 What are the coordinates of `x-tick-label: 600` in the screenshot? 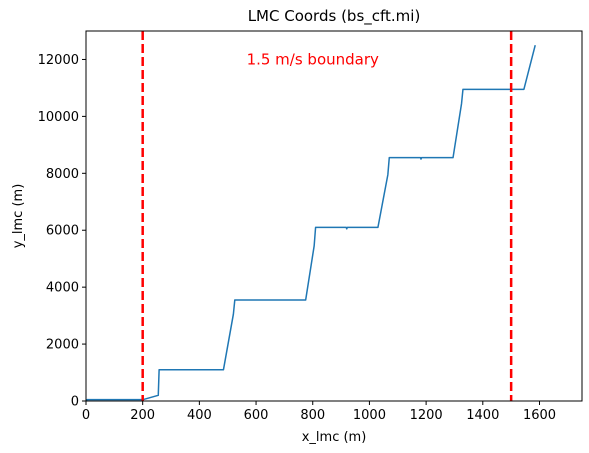 It's located at (256, 415).